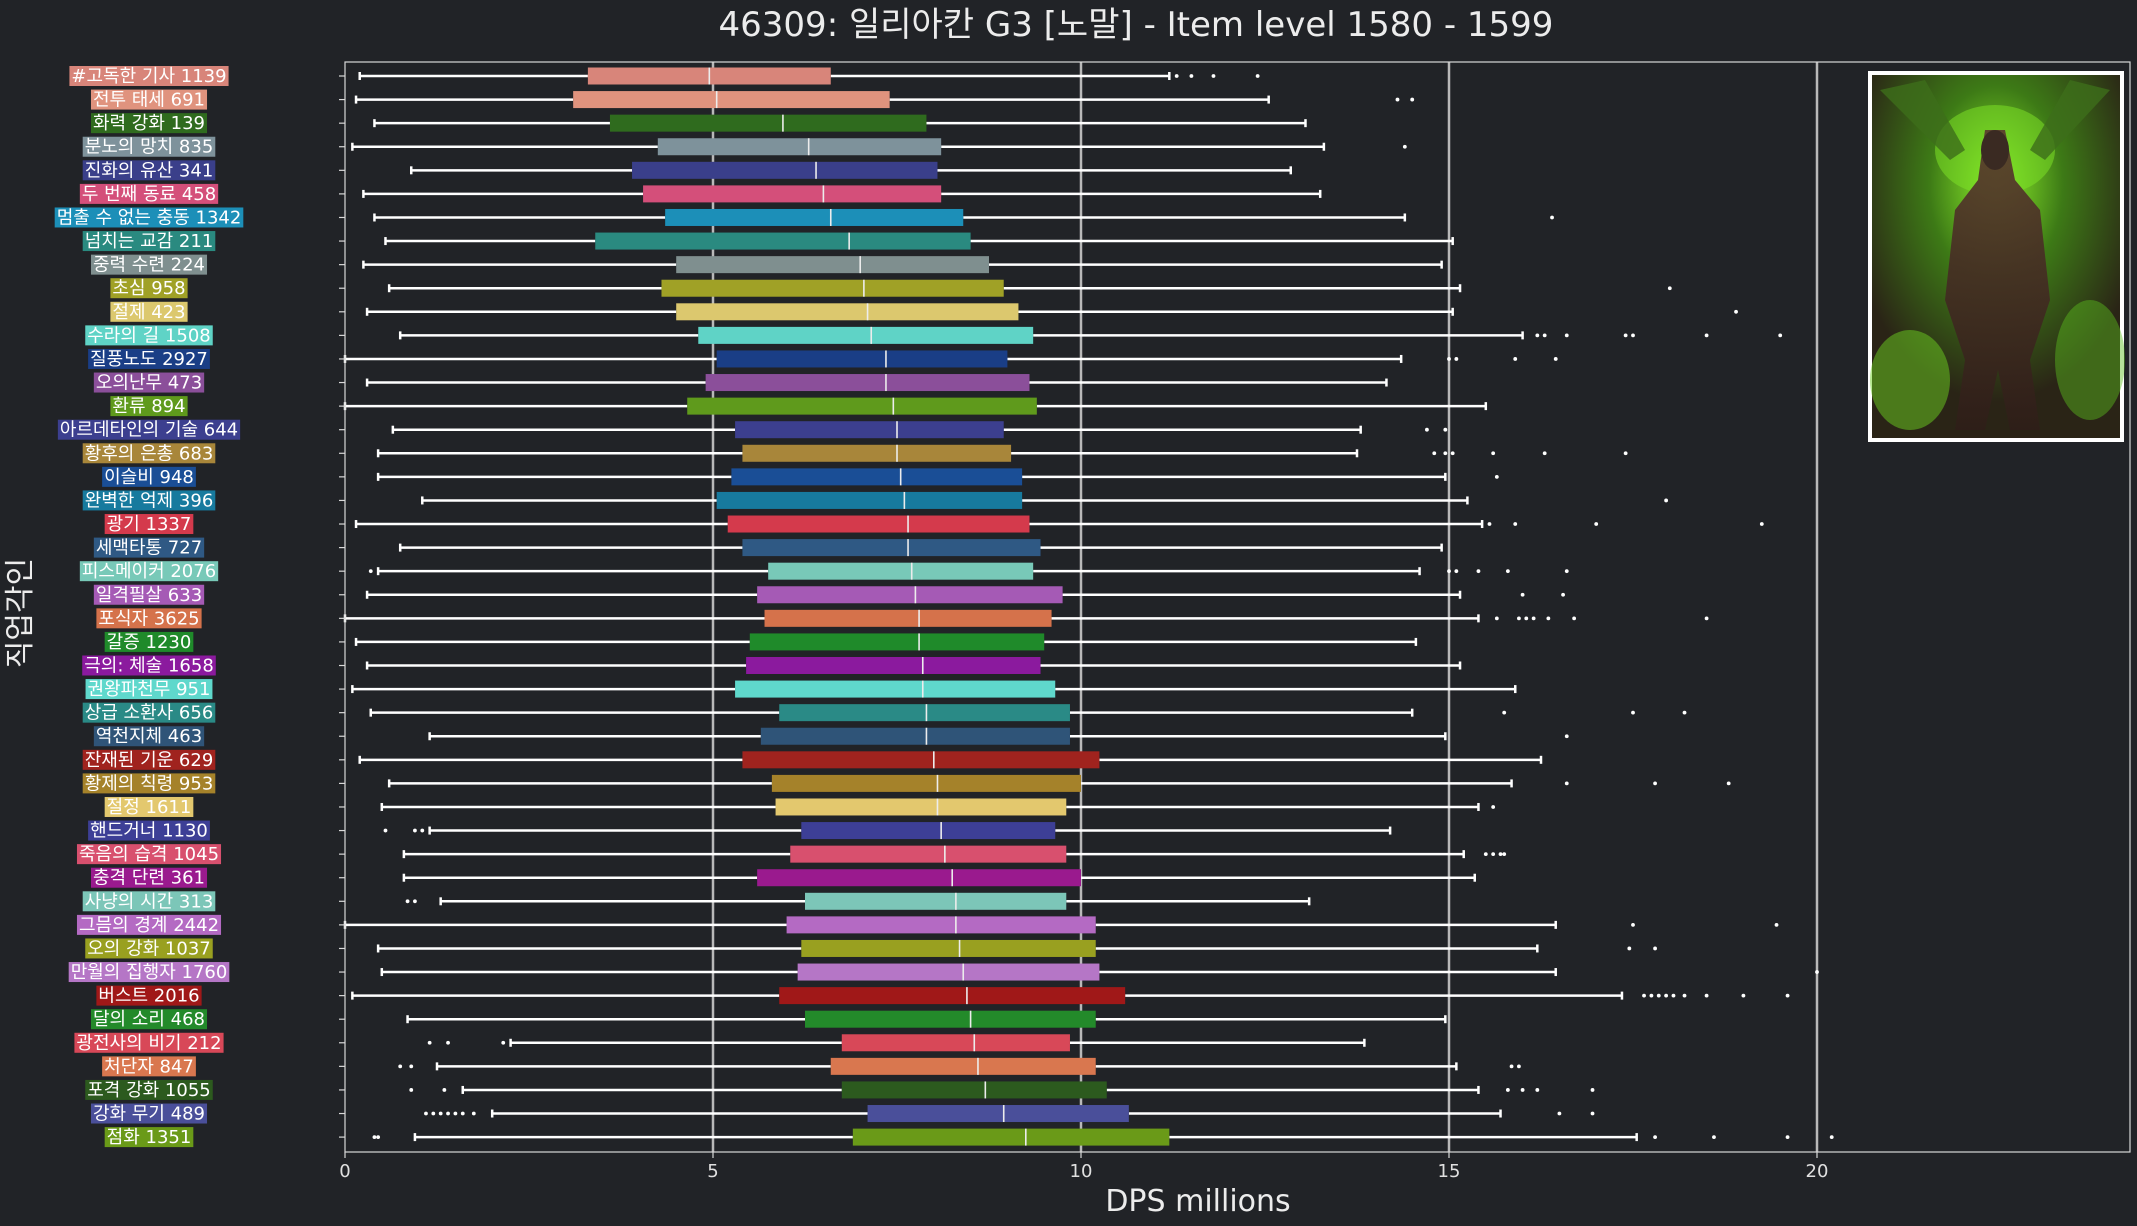 This screenshot has height=1226, width=2137. I want to click on category-label: 핸드거너 1130, so click(149, 831).